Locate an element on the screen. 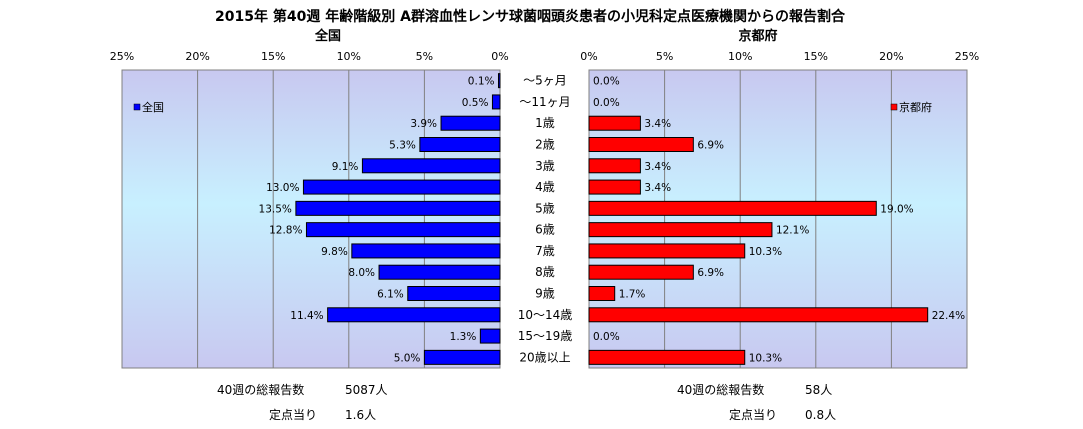 Image resolution: width=1083 pixels, height=429 pixels. category-label: 15～19歳 is located at coordinates (545, 336).